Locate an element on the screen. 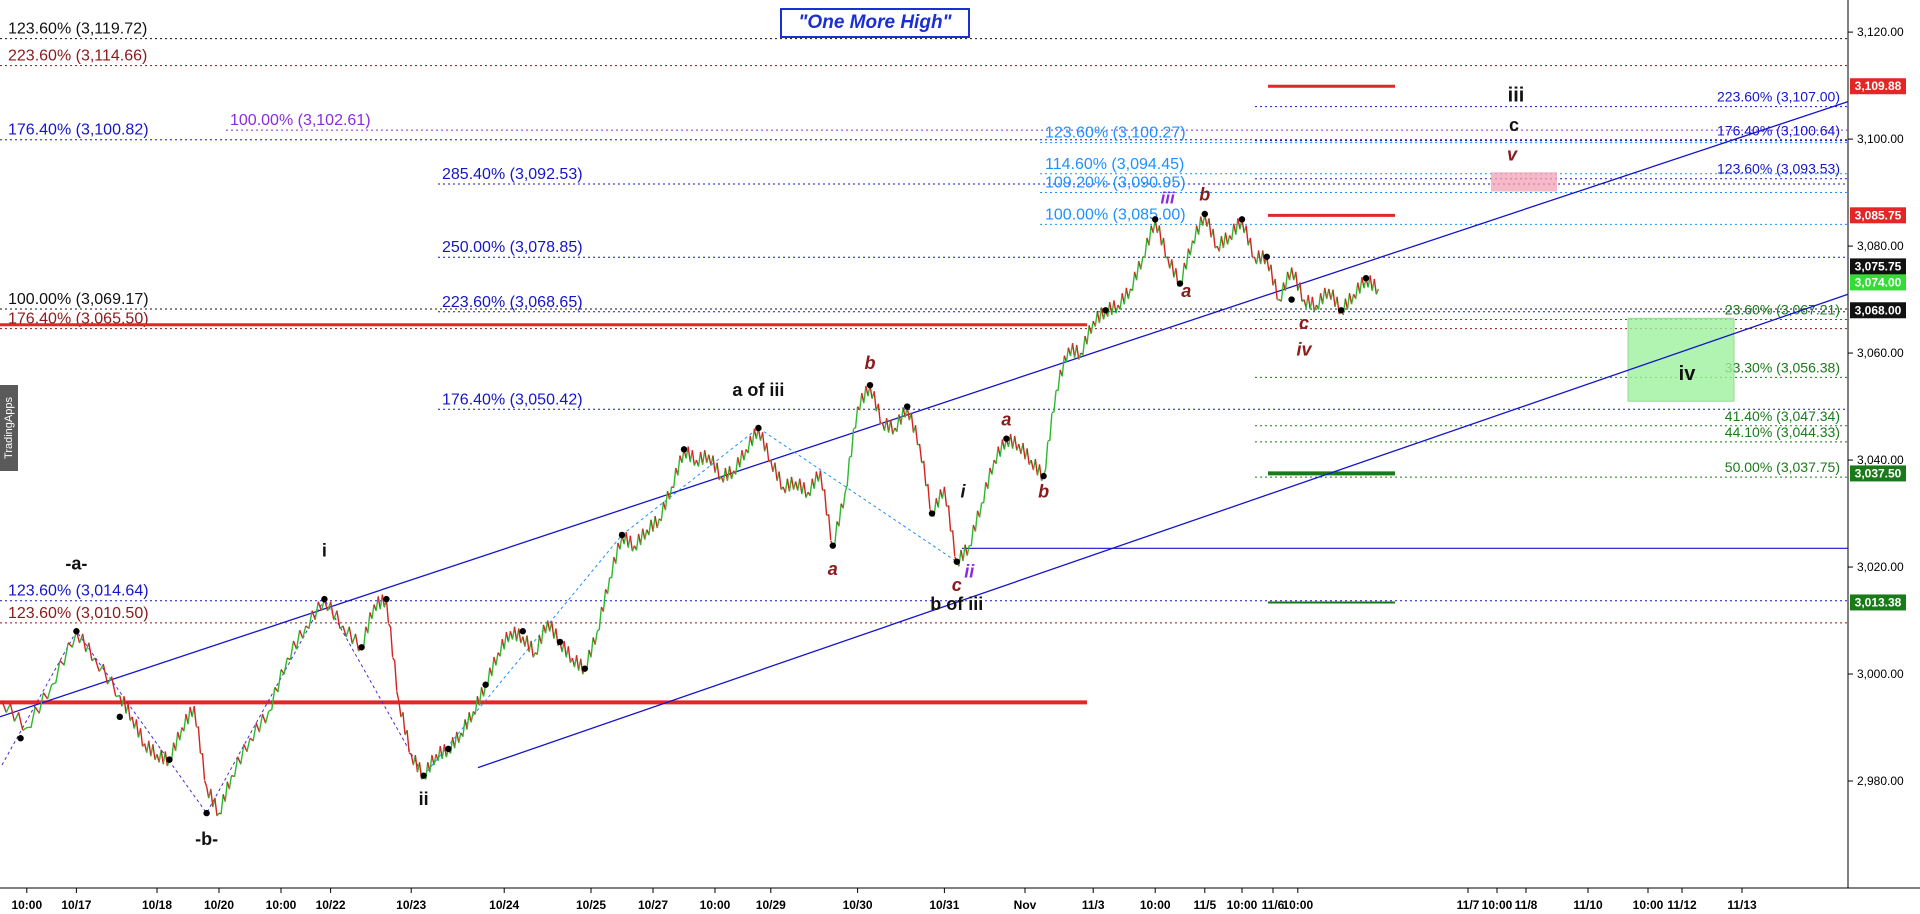 This screenshot has width=1920, height=914. x-tick-label: 10:00 is located at coordinates (1497, 905).